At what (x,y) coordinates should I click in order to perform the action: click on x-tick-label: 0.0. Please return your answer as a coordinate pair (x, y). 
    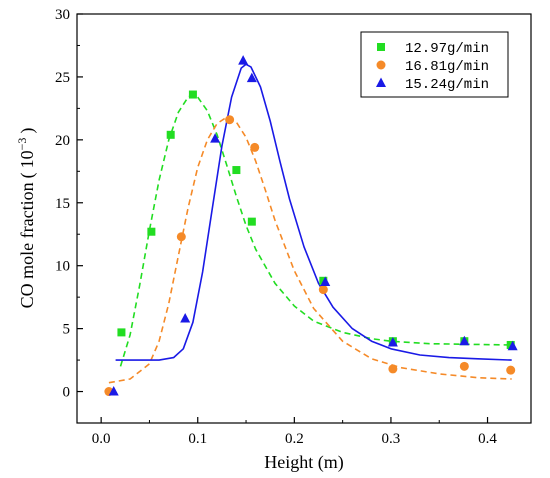
    Looking at the image, I should click on (101, 439).